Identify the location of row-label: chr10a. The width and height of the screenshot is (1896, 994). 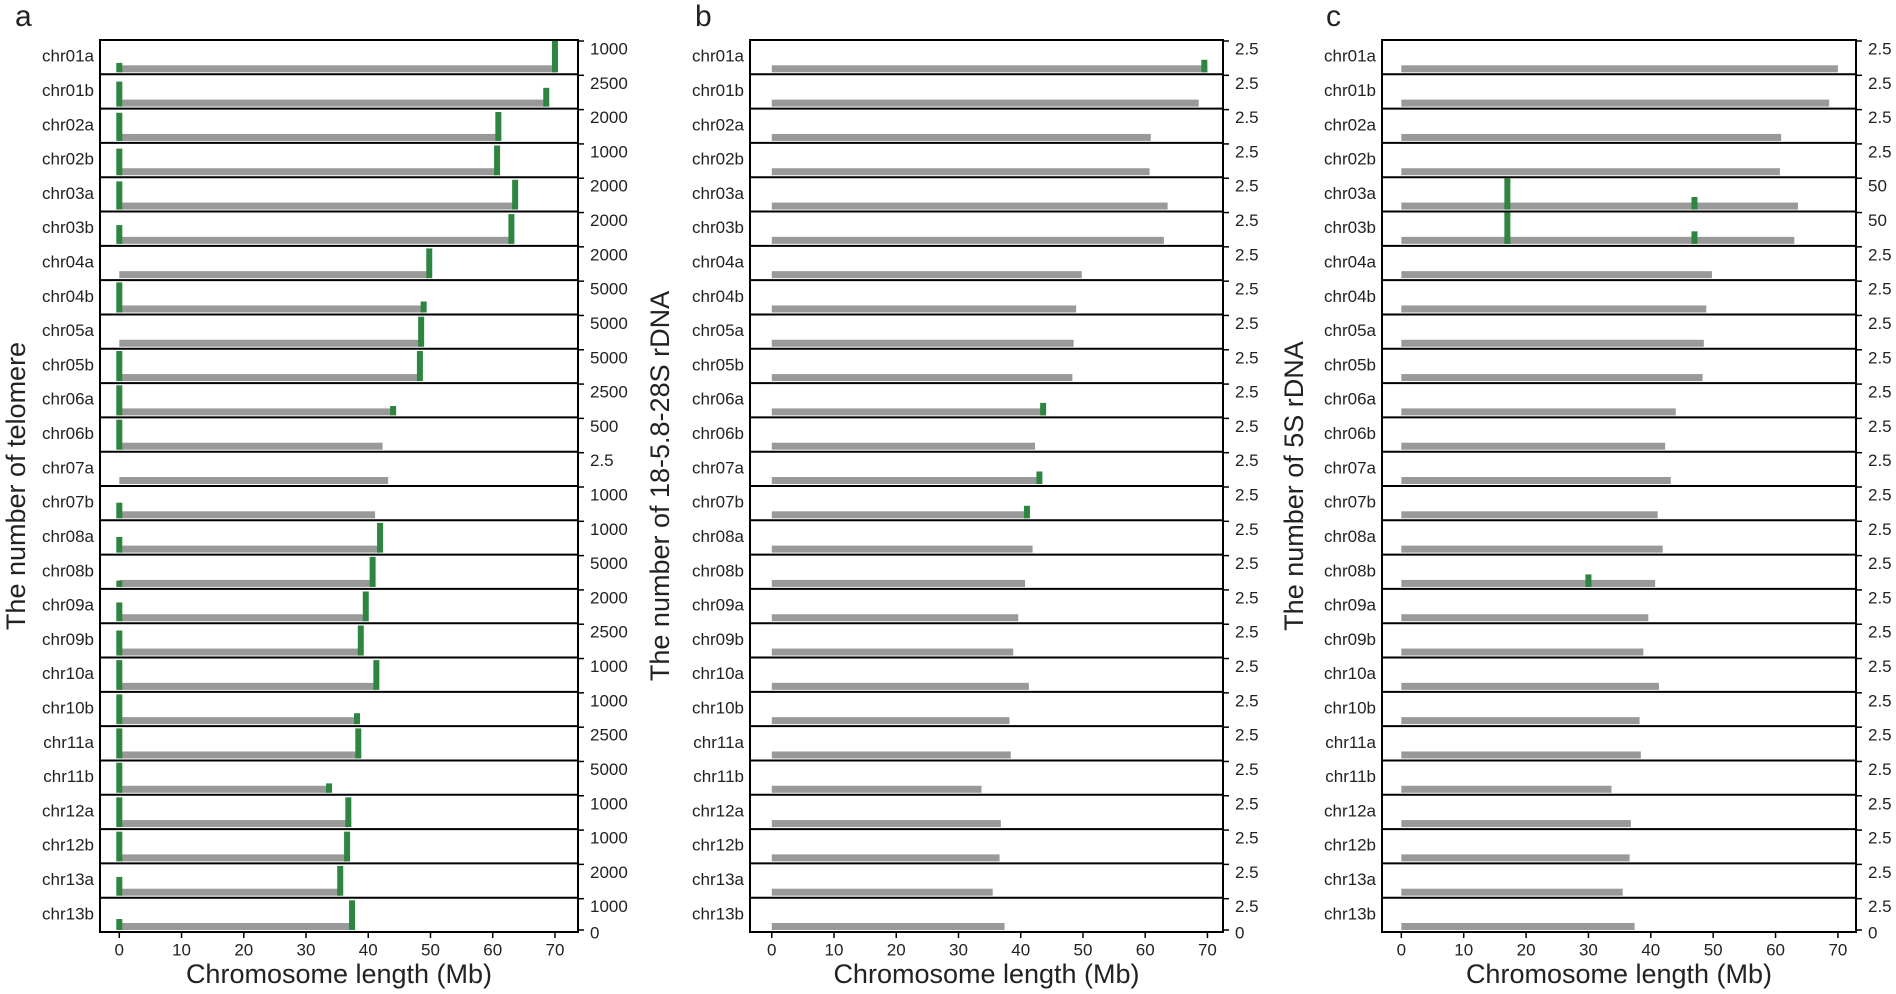
(68, 673).